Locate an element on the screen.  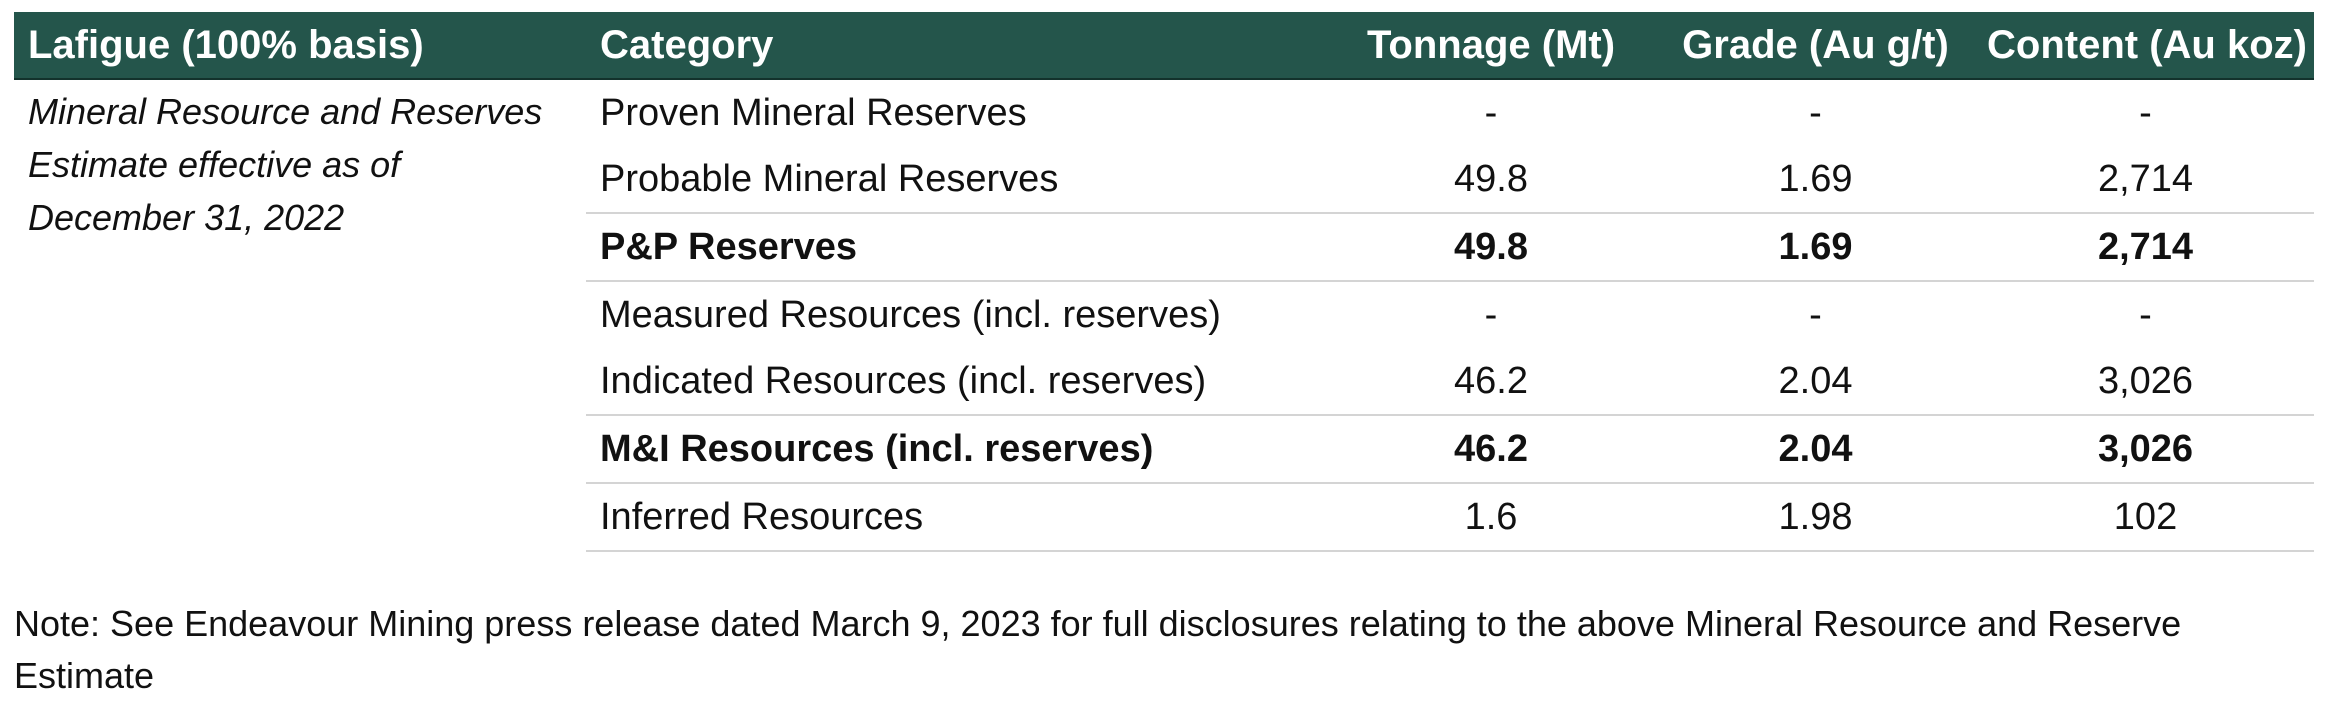
row-category: M&I Resources (incl. reserves) is located at coordinates (957, 448).